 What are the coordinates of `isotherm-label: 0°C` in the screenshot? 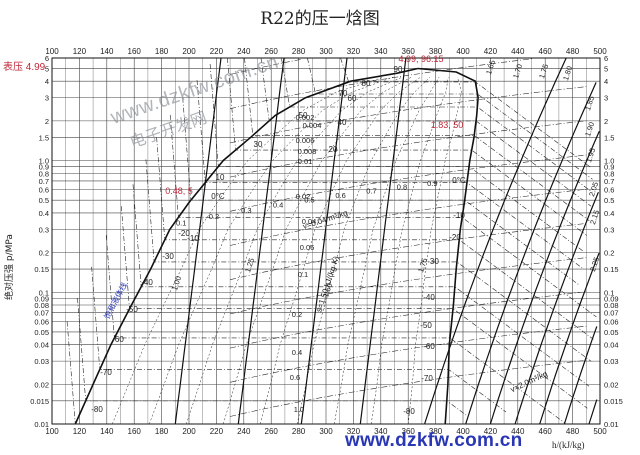 It's located at (218, 196).